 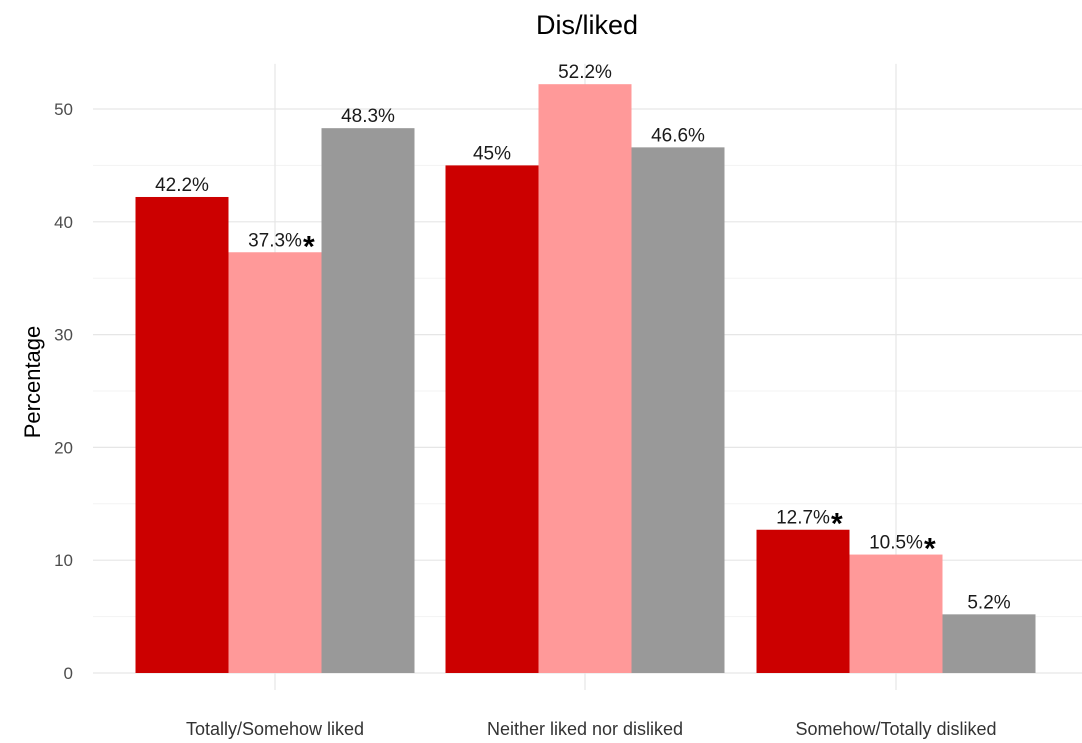 What do you see at coordinates (988, 602) in the screenshot?
I see `bar-value-label: 5.2%` at bounding box center [988, 602].